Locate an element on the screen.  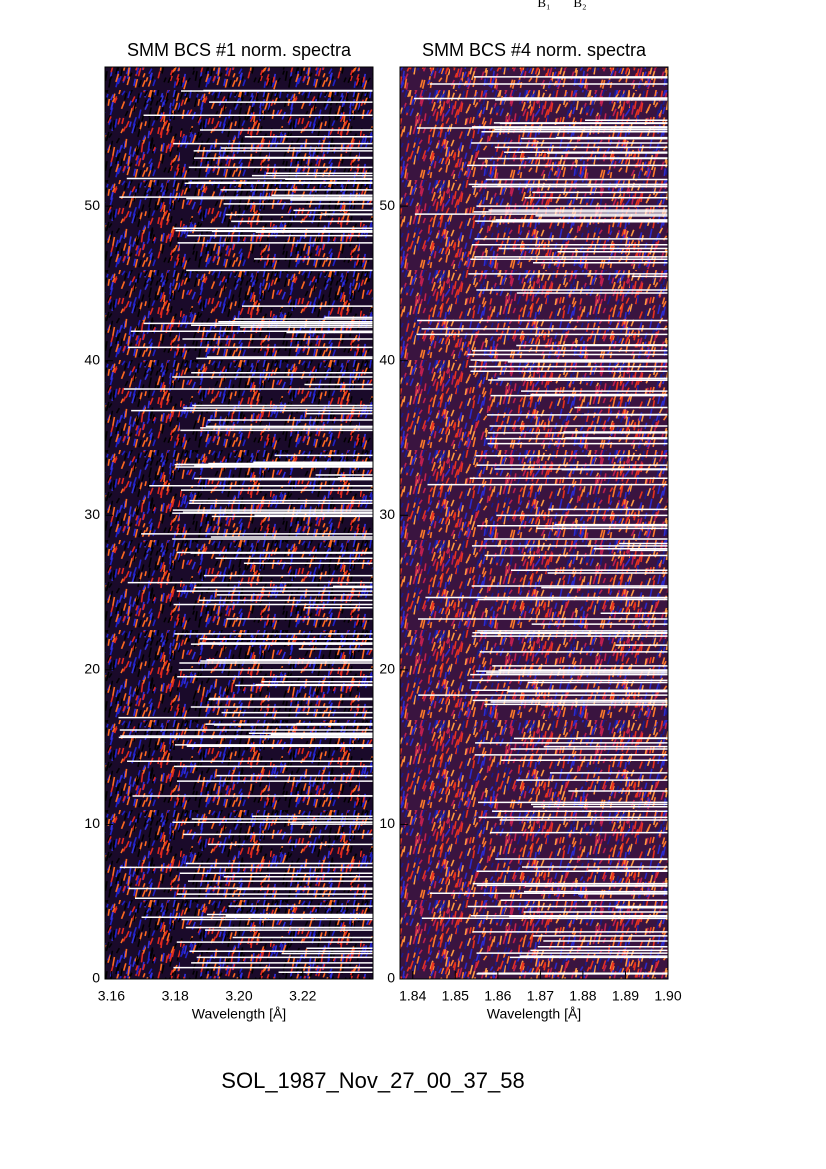
x-tick-label: 3.18 is located at coordinates (175, 996).